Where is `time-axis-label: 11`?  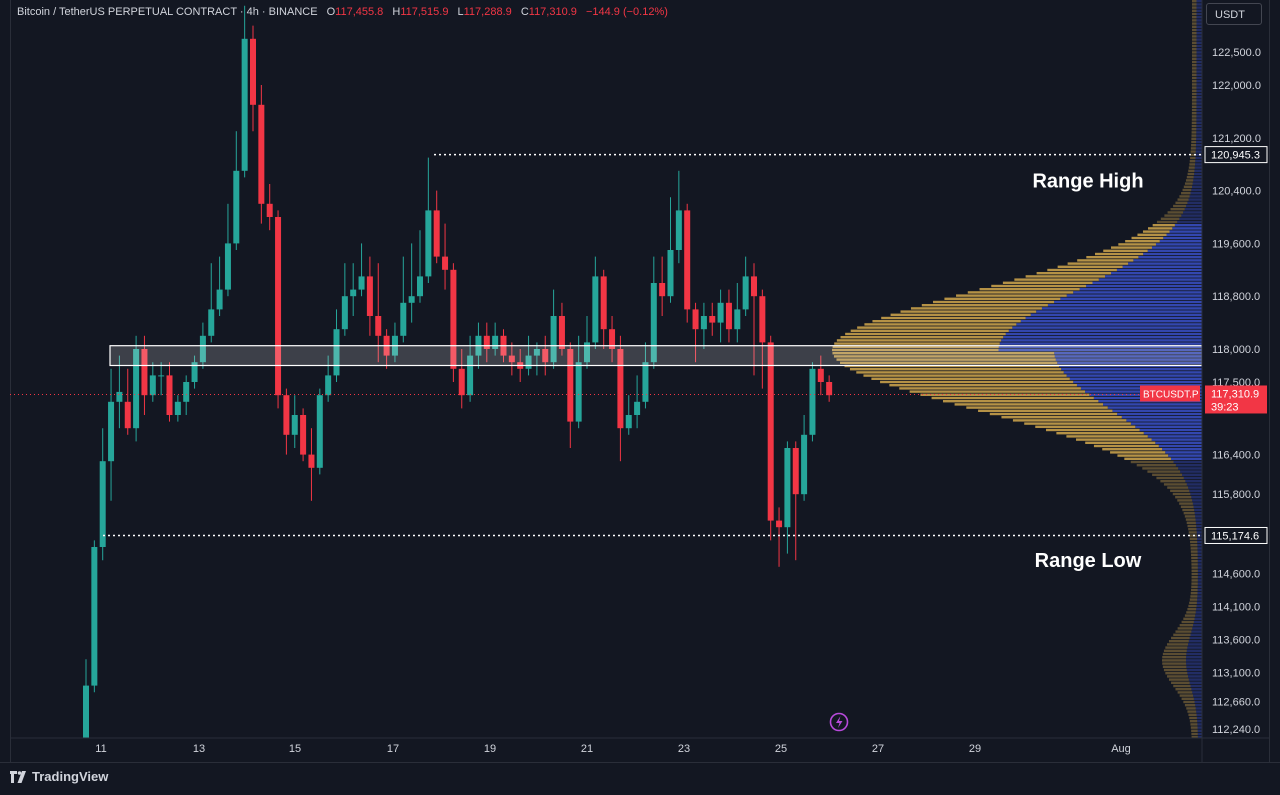 time-axis-label: 11 is located at coordinates (100, 749).